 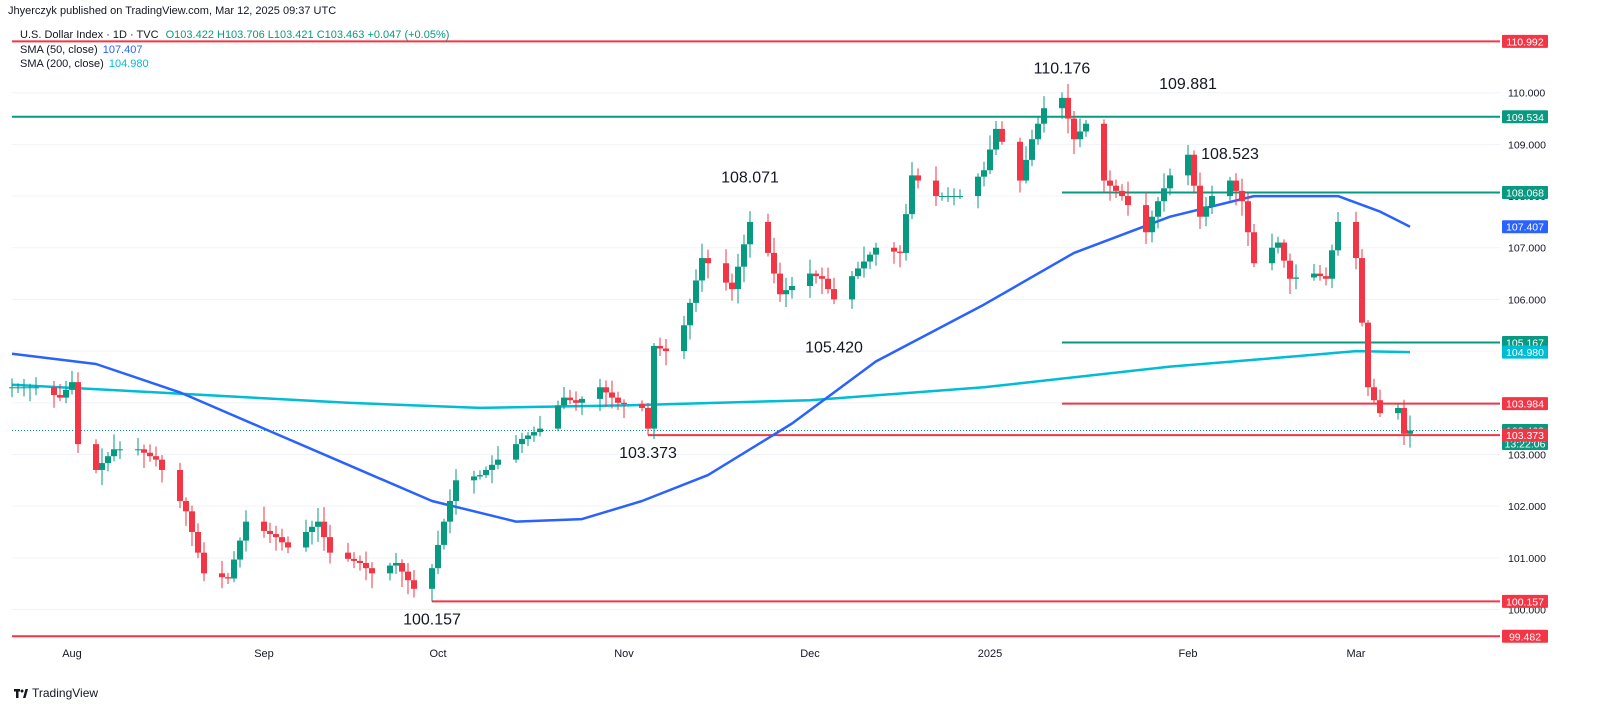 What do you see at coordinates (65, 693) in the screenshot?
I see `footer-brand-label: TradingView` at bounding box center [65, 693].